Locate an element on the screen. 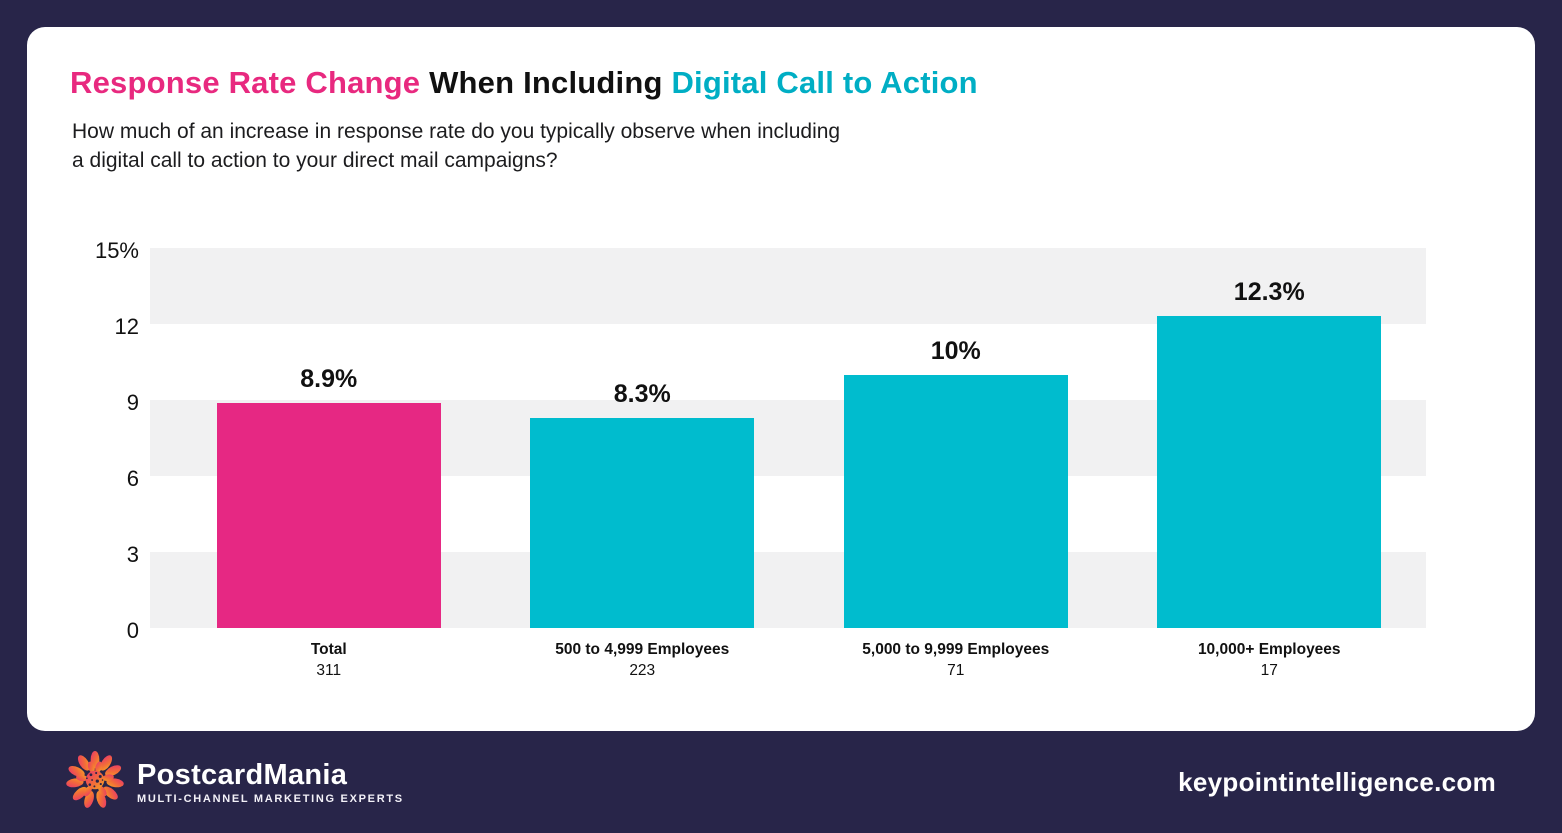  brand-tagline: MULTI-CHANNEL MARKETING EXPERTS is located at coordinates (270, 798).